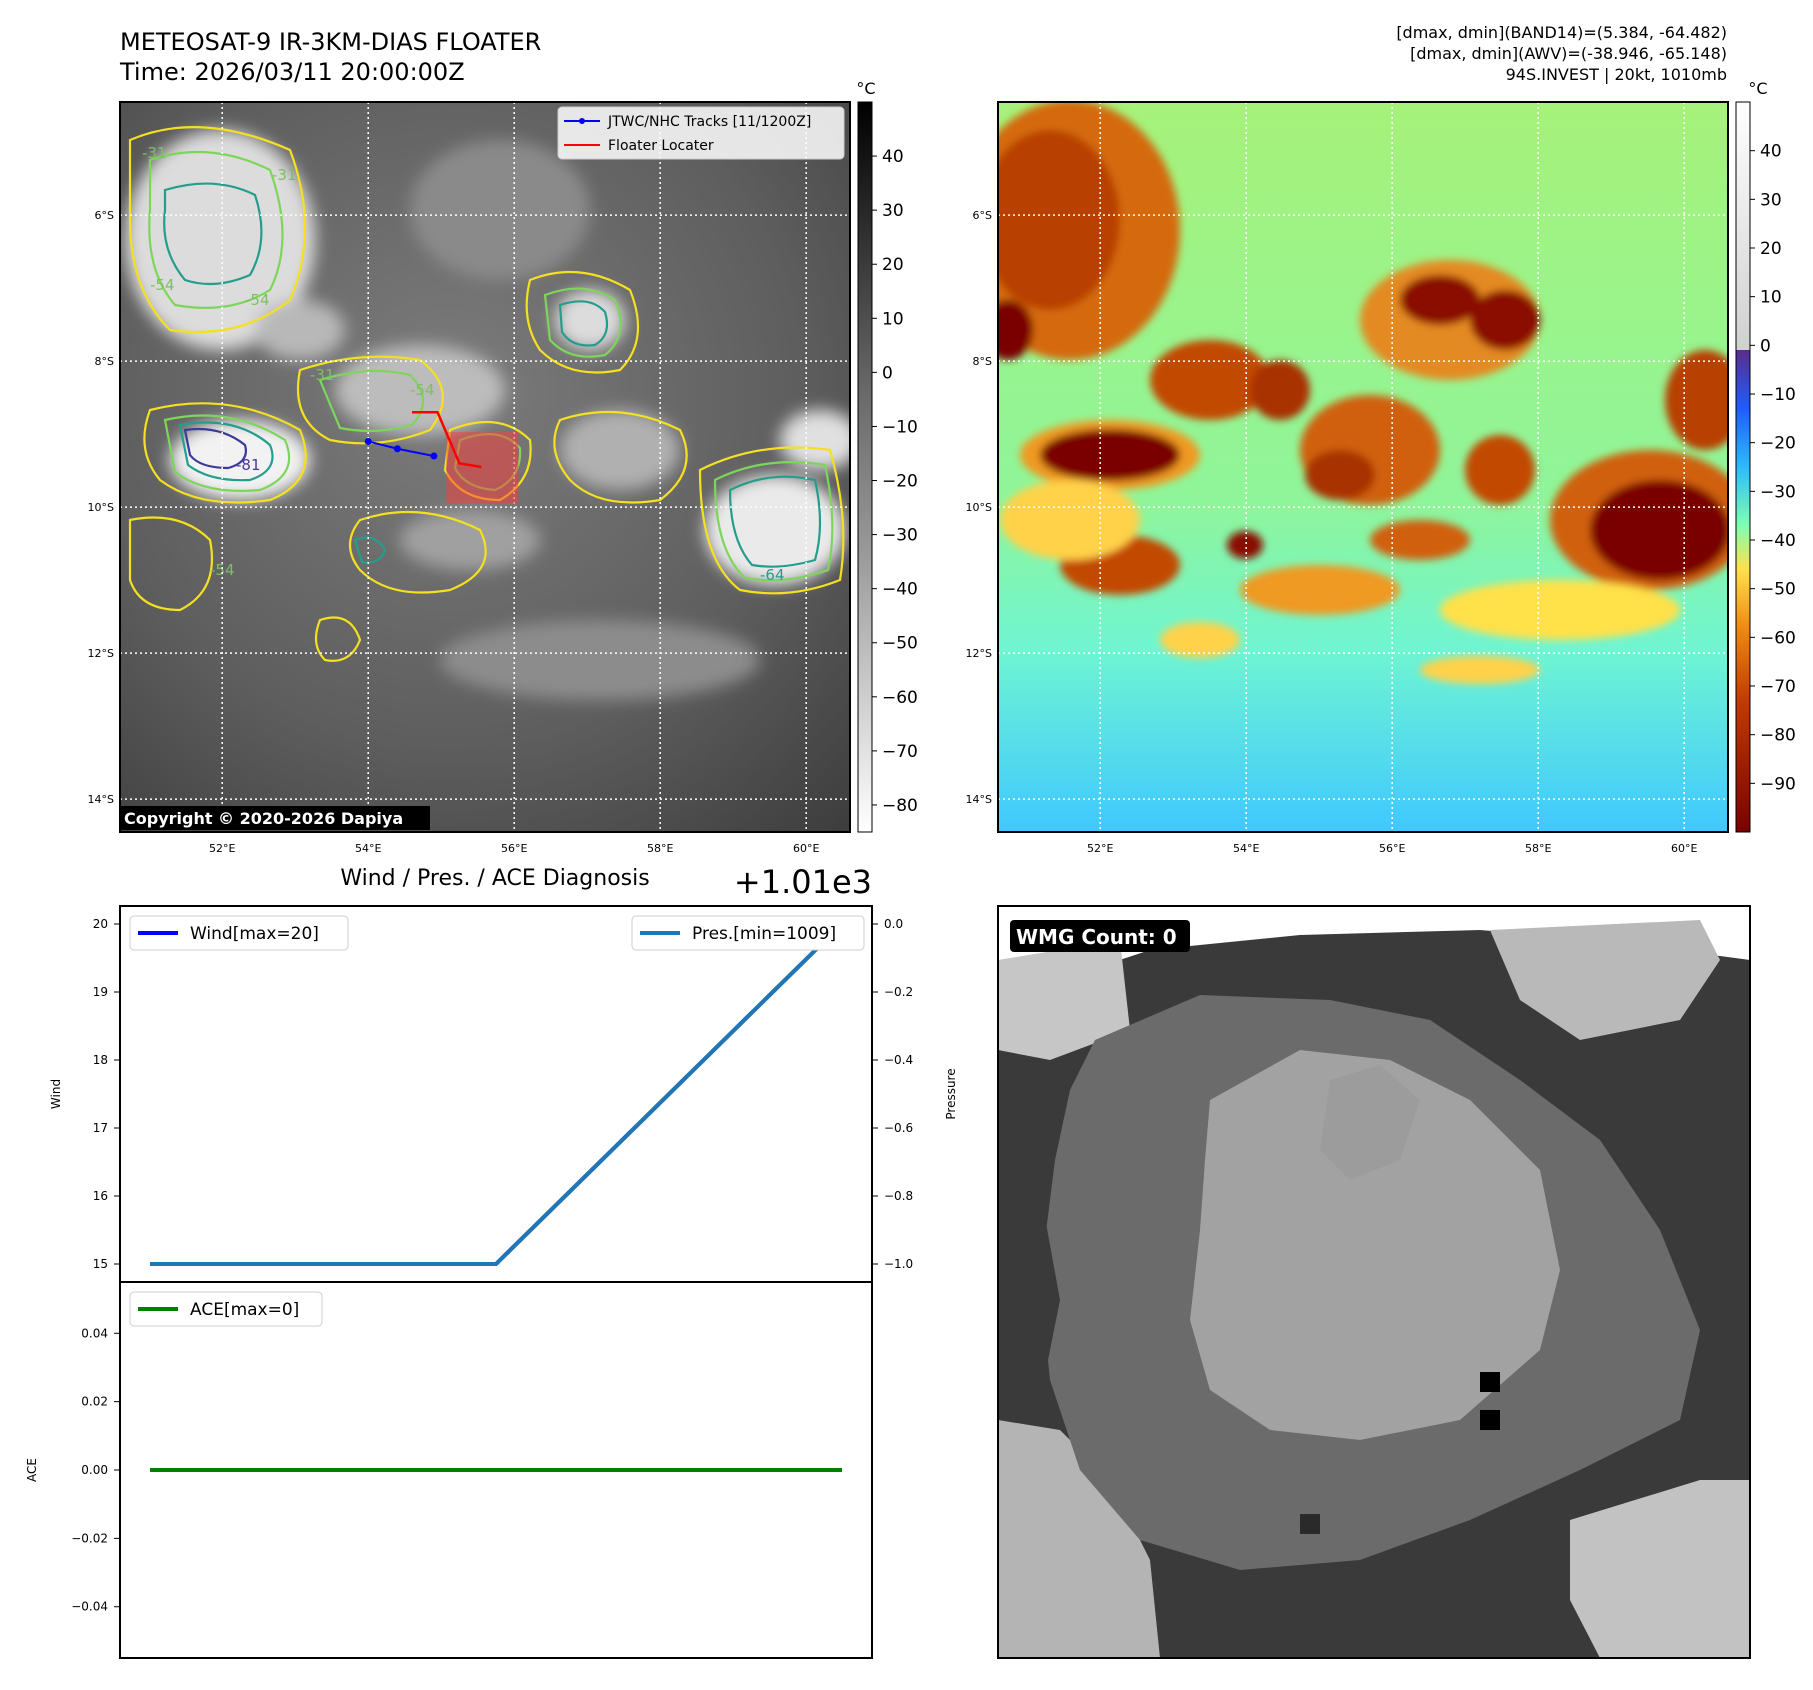 Image resolution: width=1813 pixels, height=1690 pixels. What do you see at coordinates (1778, 492) in the screenshot?
I see `awv-colorbar-tick: −30` at bounding box center [1778, 492].